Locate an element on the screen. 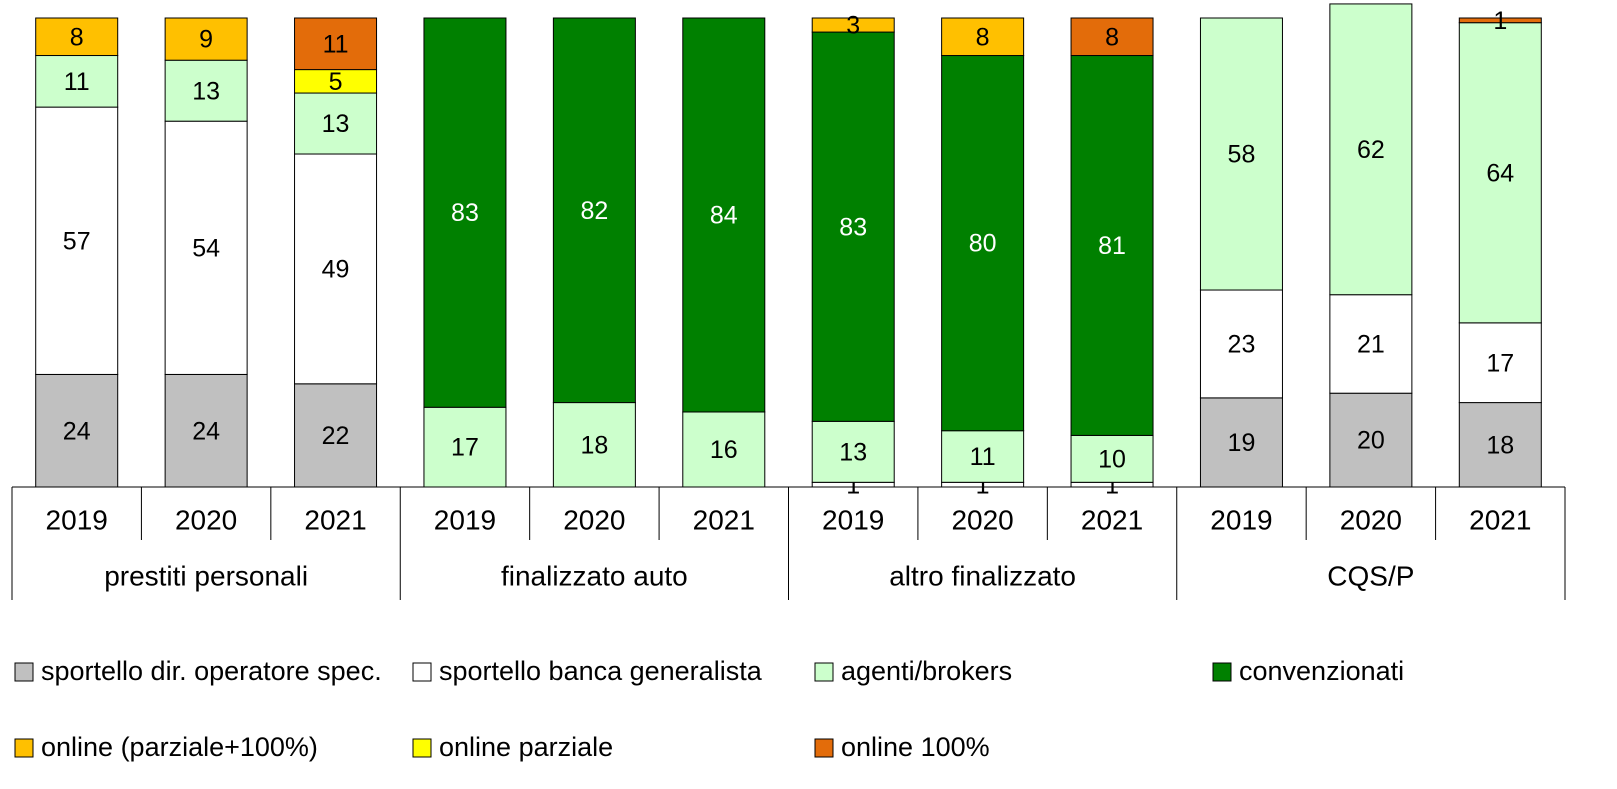 The width and height of the screenshot is (1617, 789). data-label: 64 is located at coordinates (1500, 173).